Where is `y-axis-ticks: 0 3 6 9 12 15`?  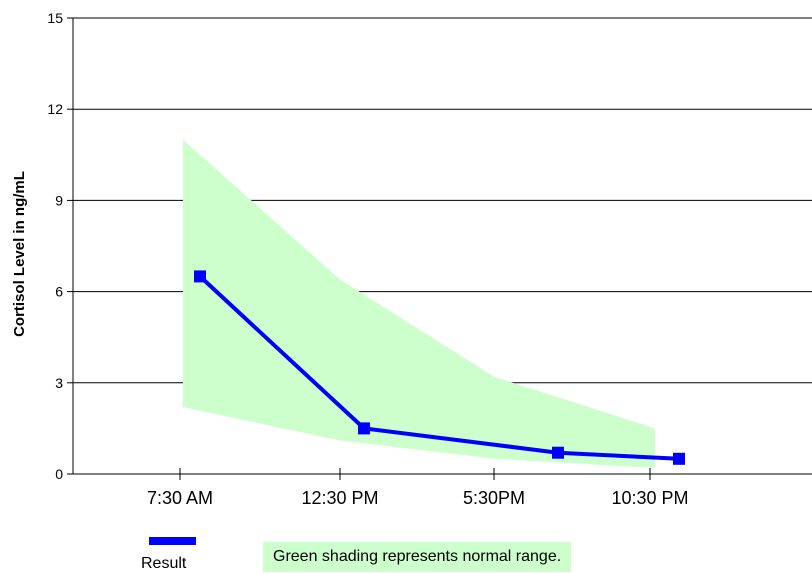 y-axis-ticks: 0 3 6 9 12 15 is located at coordinates (60, 246).